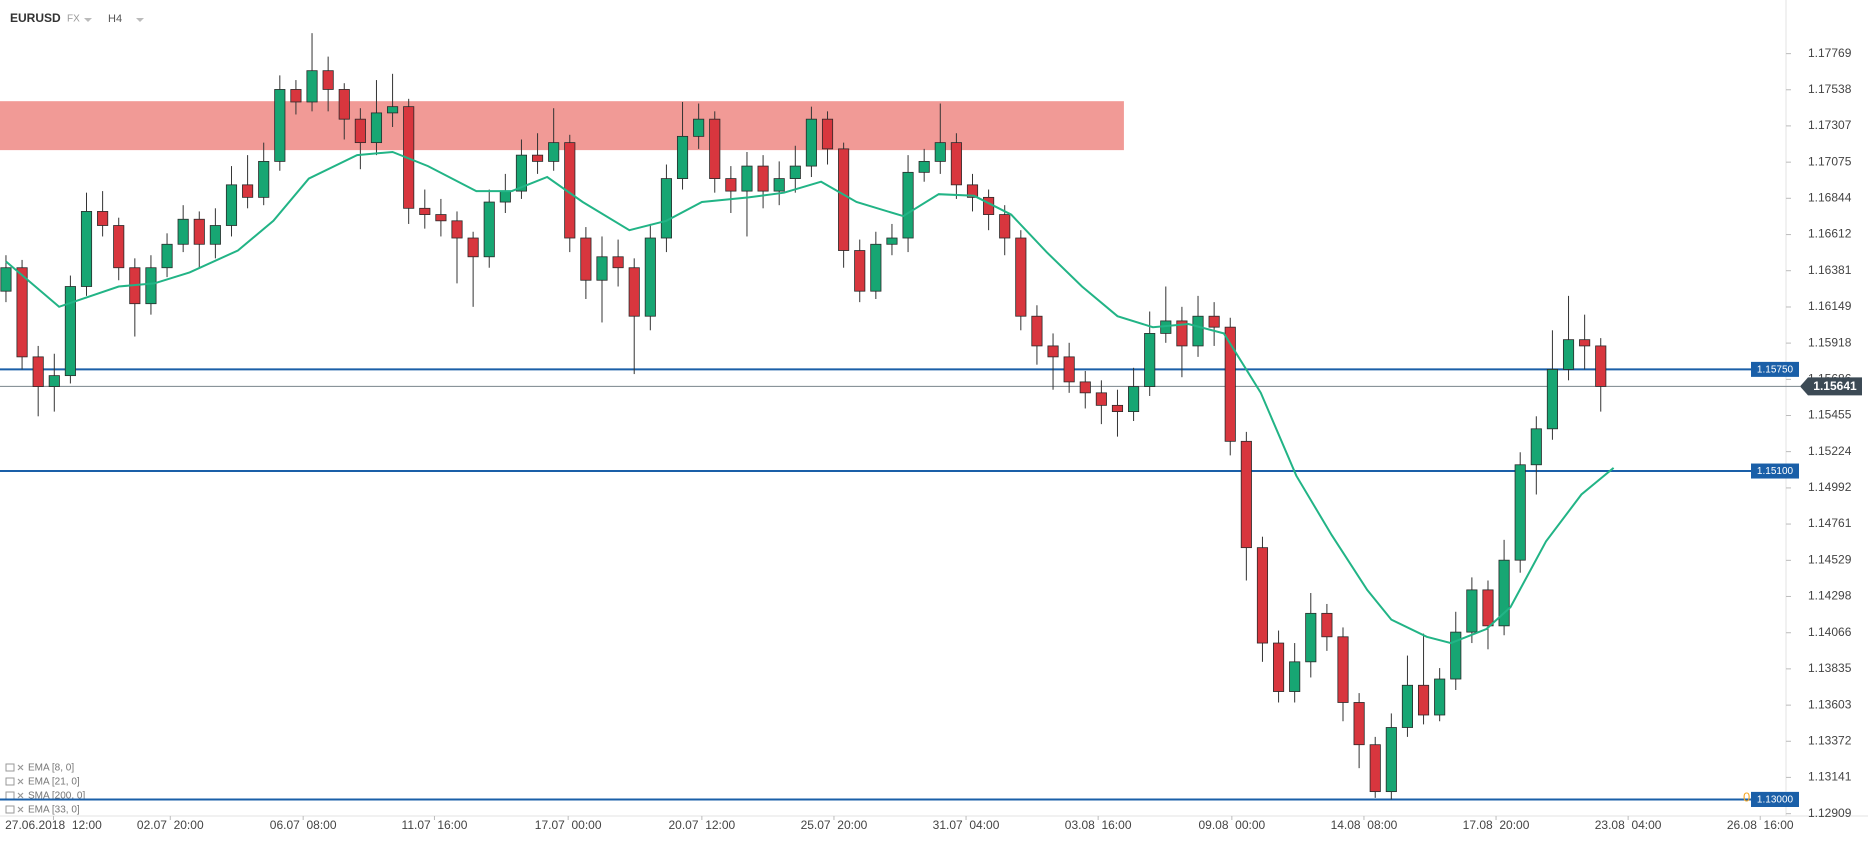 The width and height of the screenshot is (1868, 844). What do you see at coordinates (568, 825) in the screenshot?
I see `x-tick-label: 17.07 00:00` at bounding box center [568, 825].